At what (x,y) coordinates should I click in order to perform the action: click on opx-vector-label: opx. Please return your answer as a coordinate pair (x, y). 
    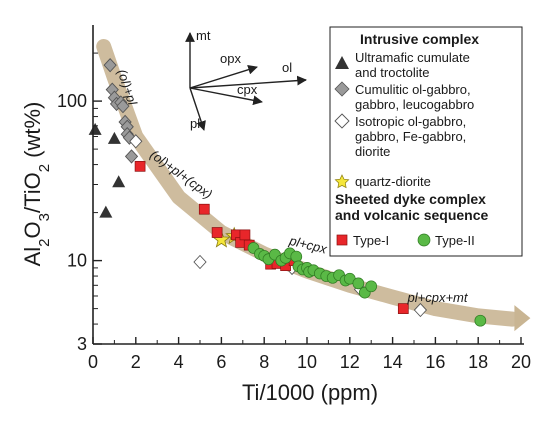
    Looking at the image, I should click on (230, 58).